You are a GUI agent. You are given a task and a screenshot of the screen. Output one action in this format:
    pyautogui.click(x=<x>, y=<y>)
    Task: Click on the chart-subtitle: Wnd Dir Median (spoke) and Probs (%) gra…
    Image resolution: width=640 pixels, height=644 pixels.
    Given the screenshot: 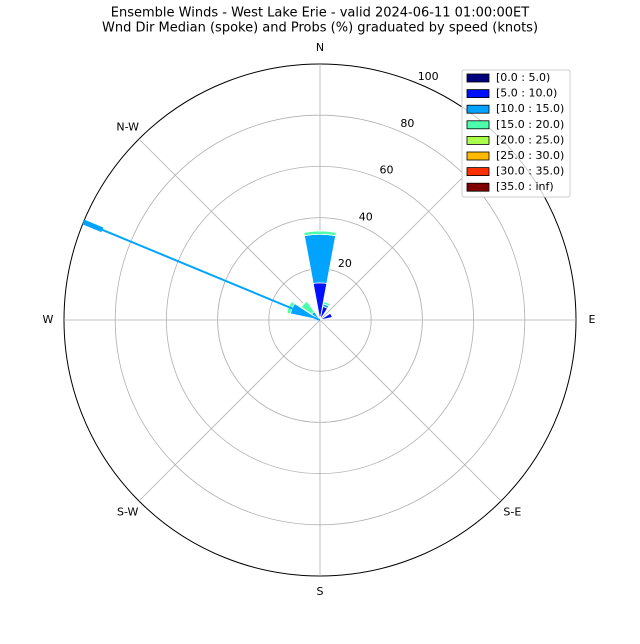 What is the action you would take?
    pyautogui.click(x=320, y=28)
    